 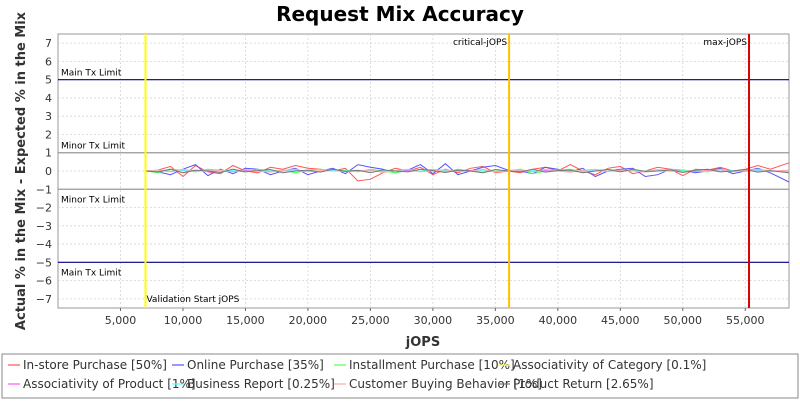 What do you see at coordinates (48, 134) in the screenshot?
I see `y-tick-label: 2` at bounding box center [48, 134].